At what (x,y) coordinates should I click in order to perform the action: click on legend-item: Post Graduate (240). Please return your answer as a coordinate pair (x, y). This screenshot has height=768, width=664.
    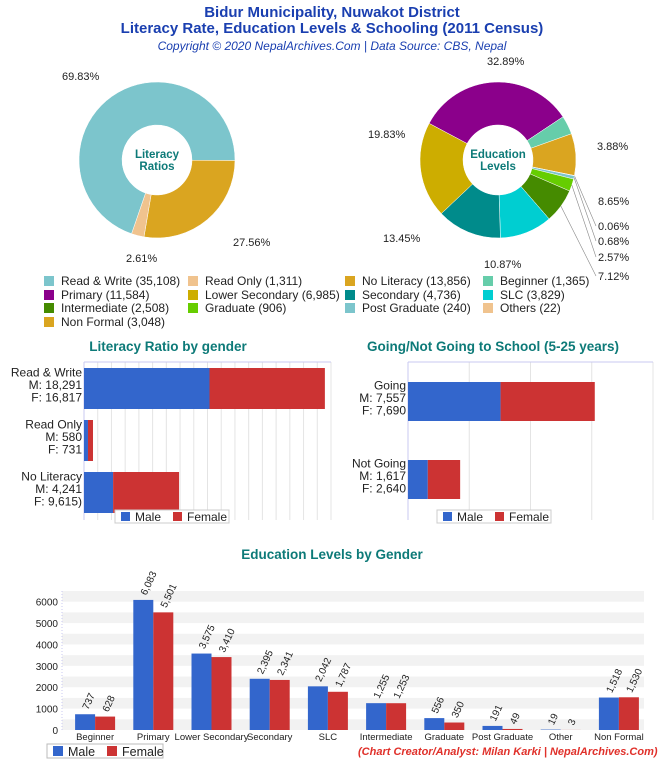
    Looking at the image, I should click on (408, 308).